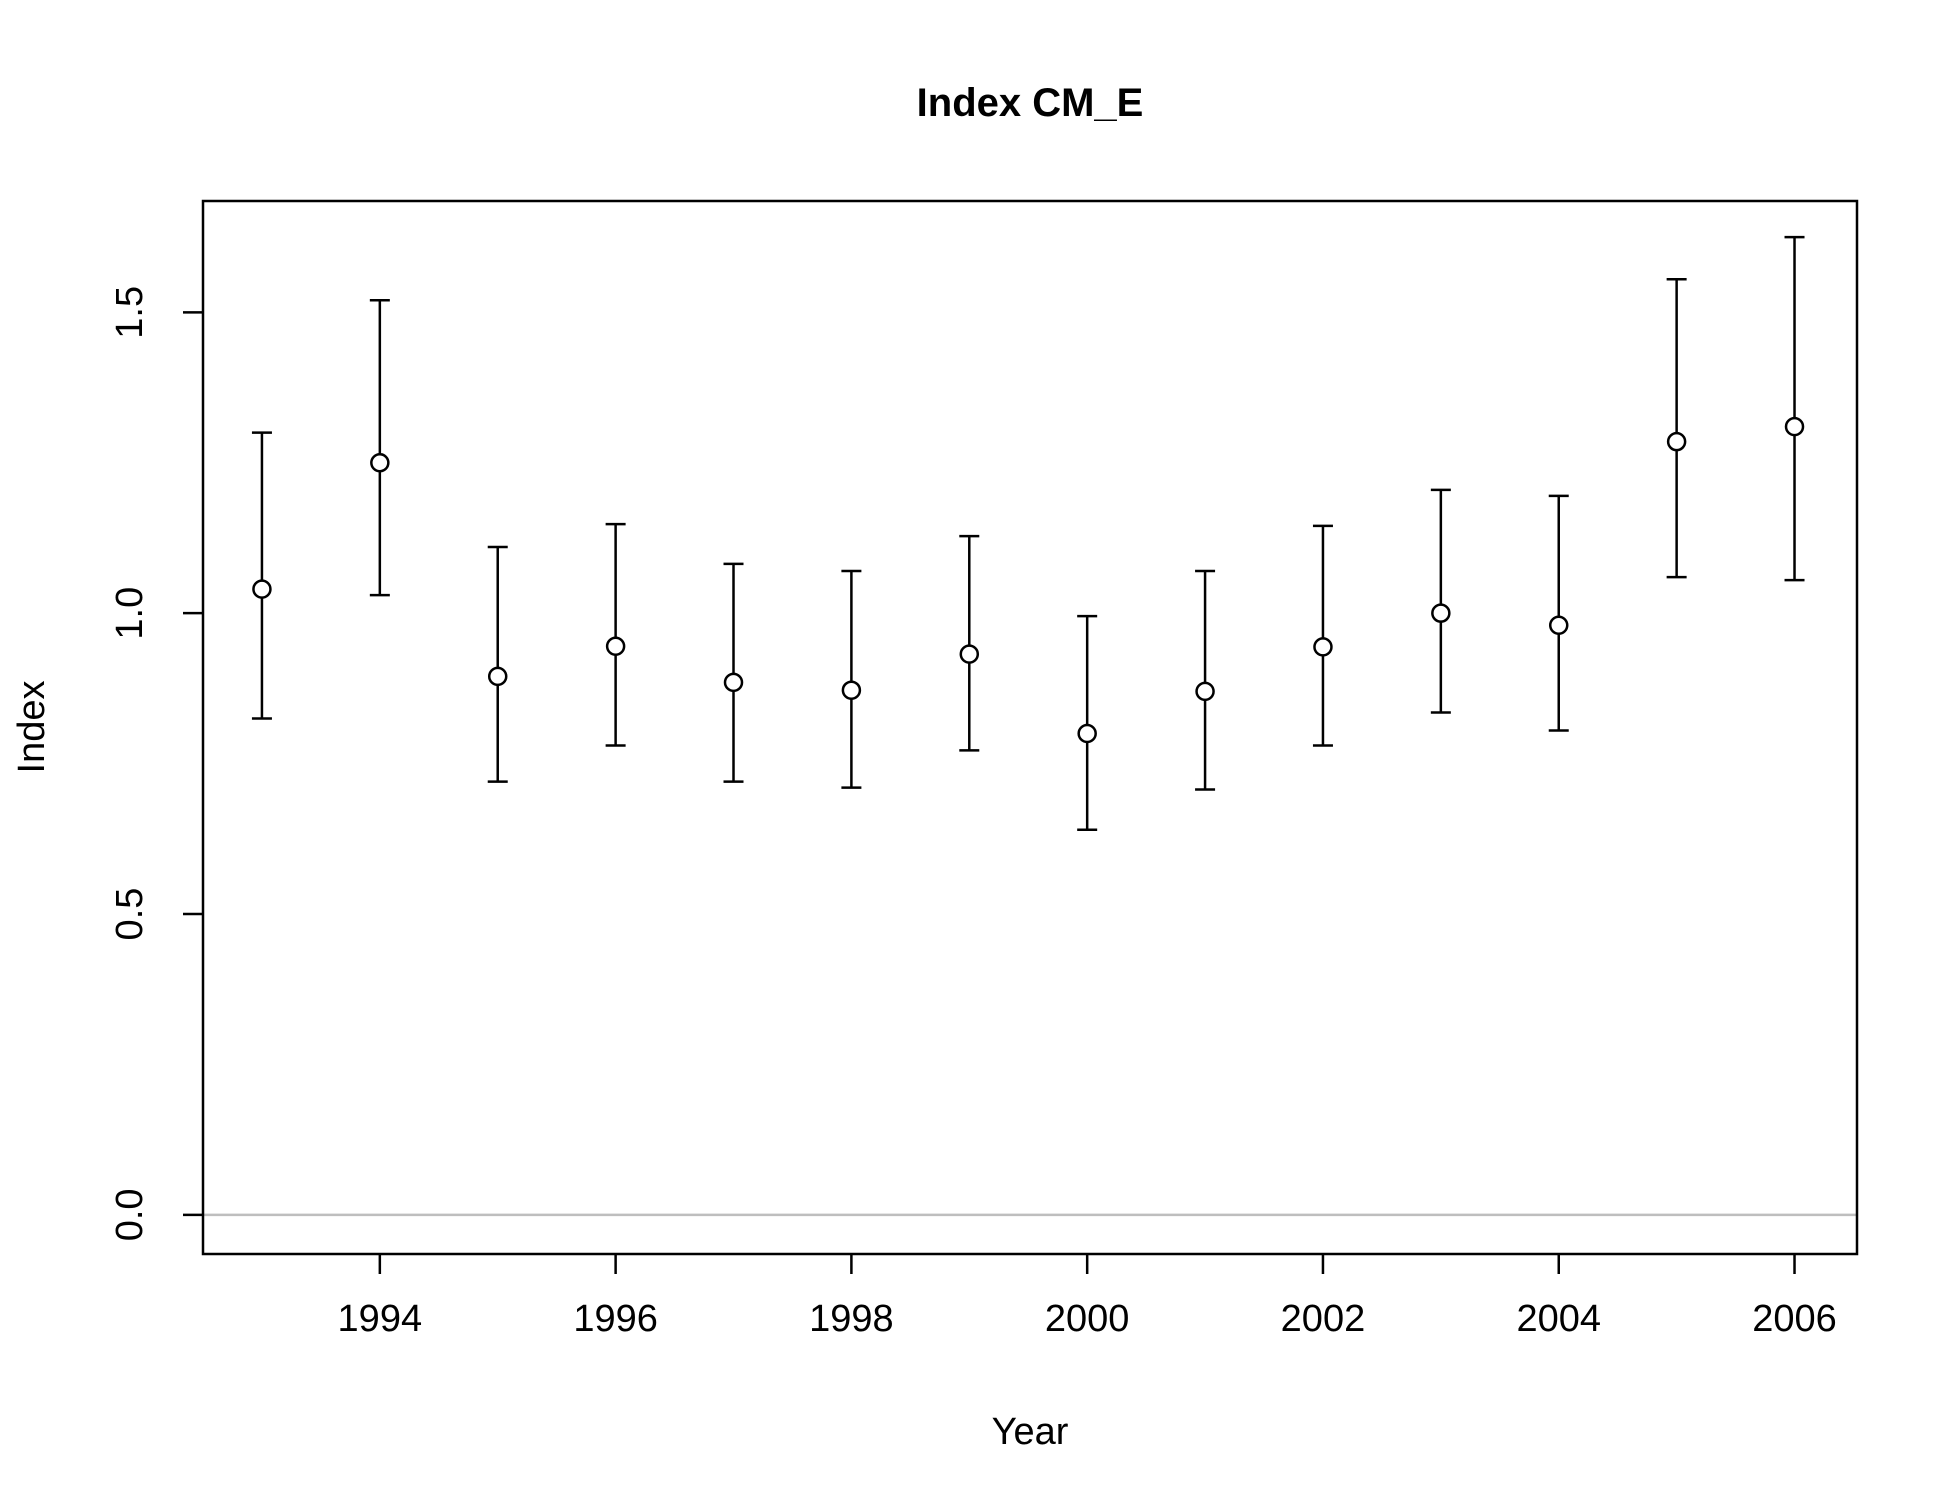 Image resolution: width=1950 pixels, height=1500 pixels. Describe the element at coordinates (1676, 441) in the screenshot. I see `data-point-2005` at that location.